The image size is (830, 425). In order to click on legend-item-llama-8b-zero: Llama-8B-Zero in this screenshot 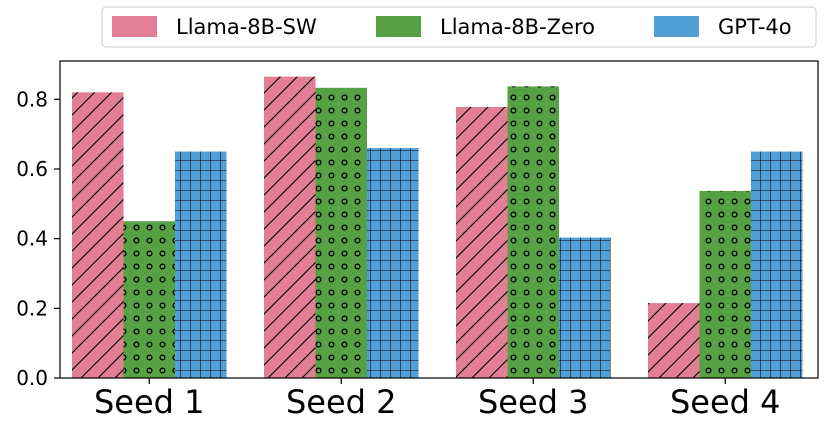, I will do `click(485, 27)`.